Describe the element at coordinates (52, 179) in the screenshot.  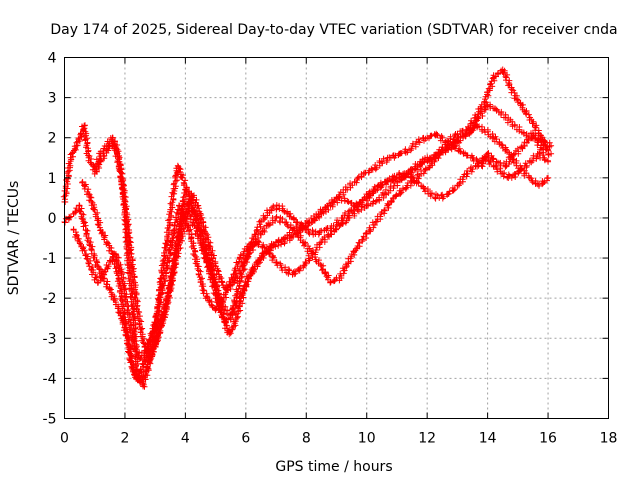
I see `y-tick-label: 1` at that location.